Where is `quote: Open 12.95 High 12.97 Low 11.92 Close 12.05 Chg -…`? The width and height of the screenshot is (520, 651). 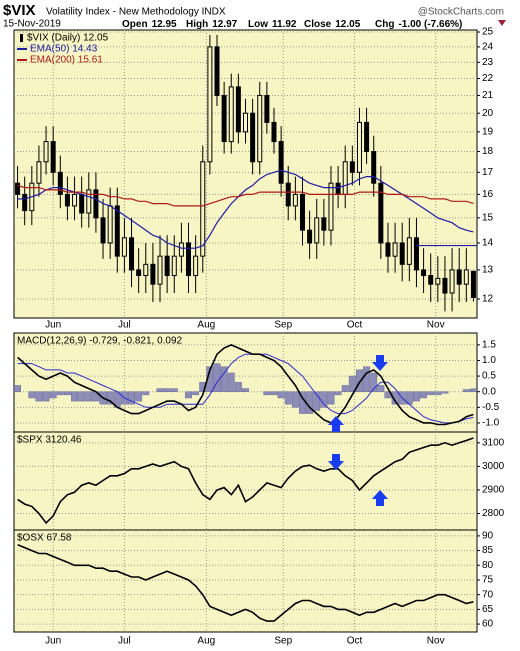
quote: Open 12.95 High 12.97 Low 11.92 Close 12.05 Chg -… is located at coordinates (292, 24).